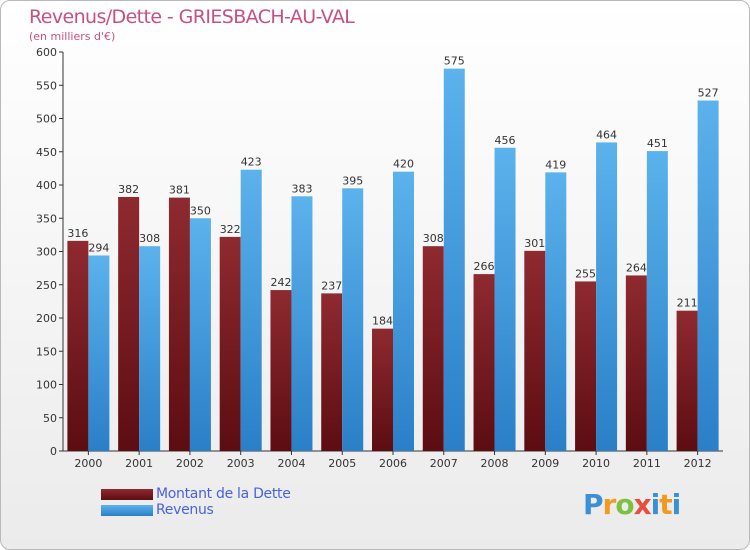 Image resolution: width=750 pixels, height=550 pixels. Describe the element at coordinates (128, 189) in the screenshot. I see `data-label-debt: 382` at that location.